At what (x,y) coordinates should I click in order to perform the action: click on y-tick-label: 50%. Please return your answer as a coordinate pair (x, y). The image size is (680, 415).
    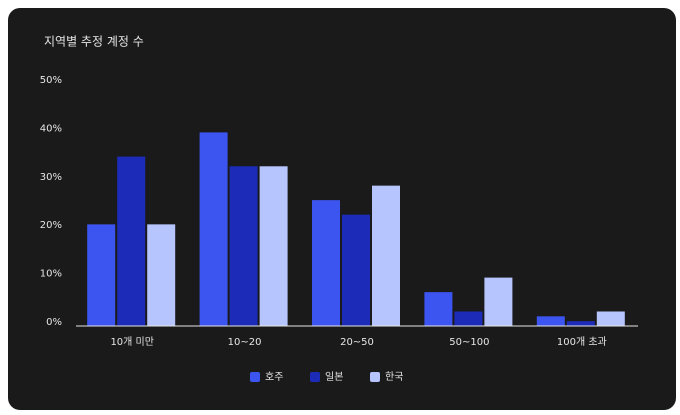
    Looking at the image, I should click on (51, 80).